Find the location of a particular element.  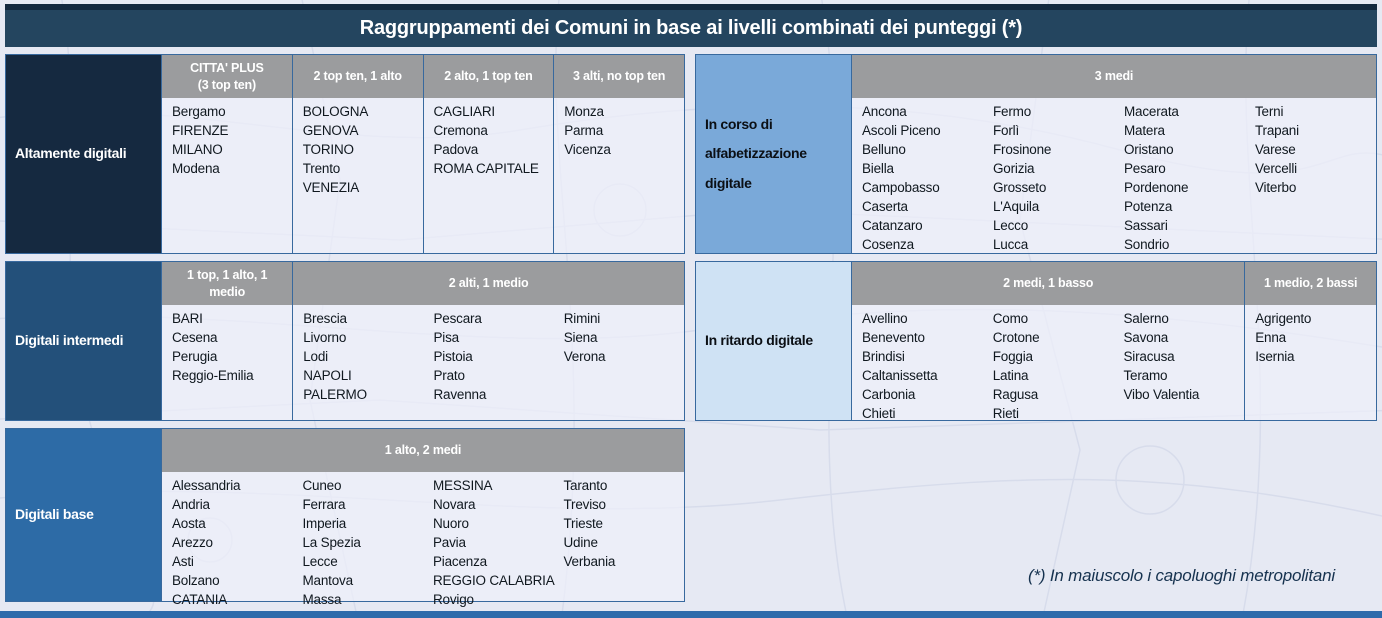

section-columns: Agrigento Enna Isernia is located at coordinates (1310, 362).